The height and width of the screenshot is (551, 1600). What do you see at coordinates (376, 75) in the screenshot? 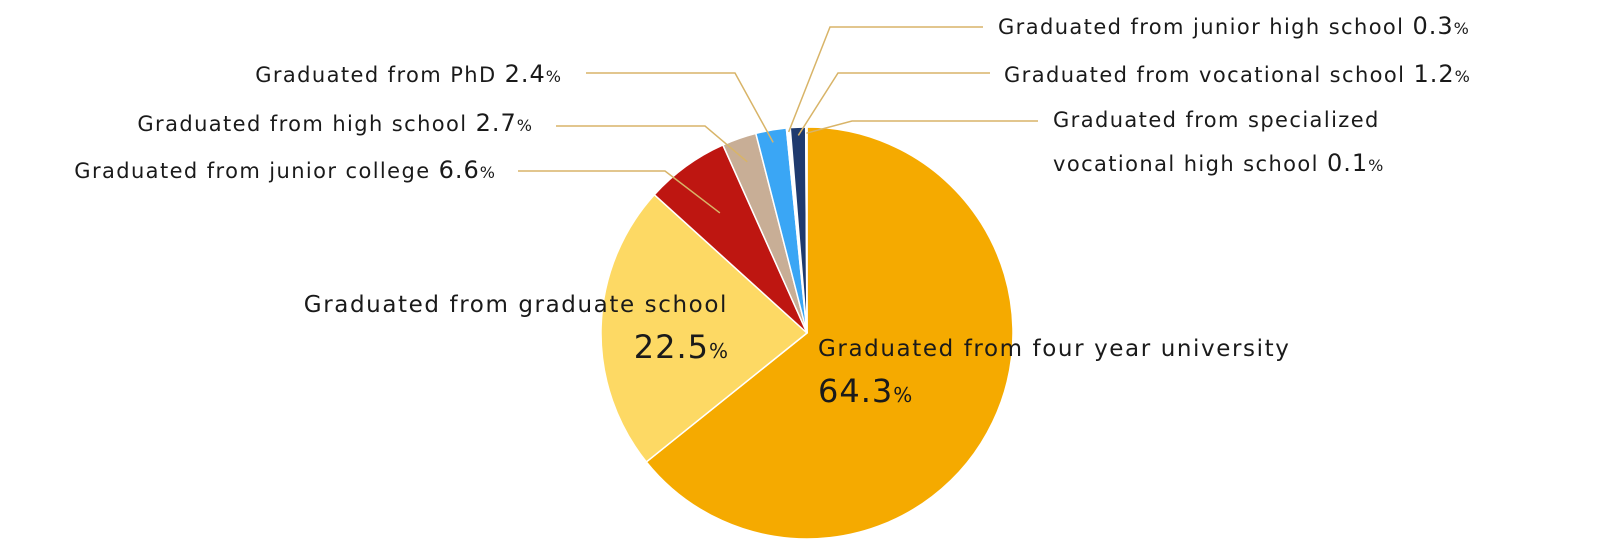
I see `slice-name: Graduated from PhD` at bounding box center [376, 75].